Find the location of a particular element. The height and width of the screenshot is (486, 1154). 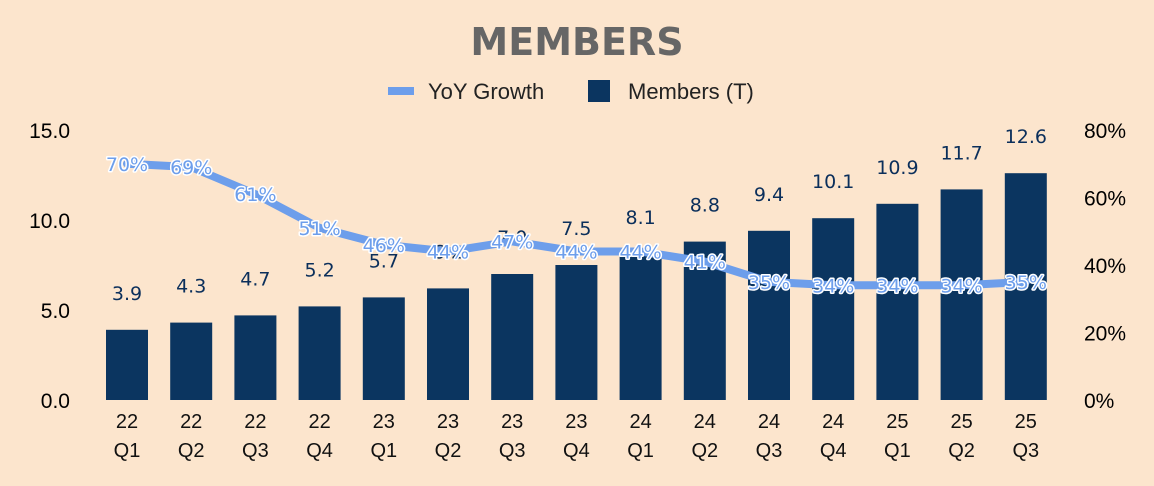

bar-value-label: 5.2 is located at coordinates (319, 270).